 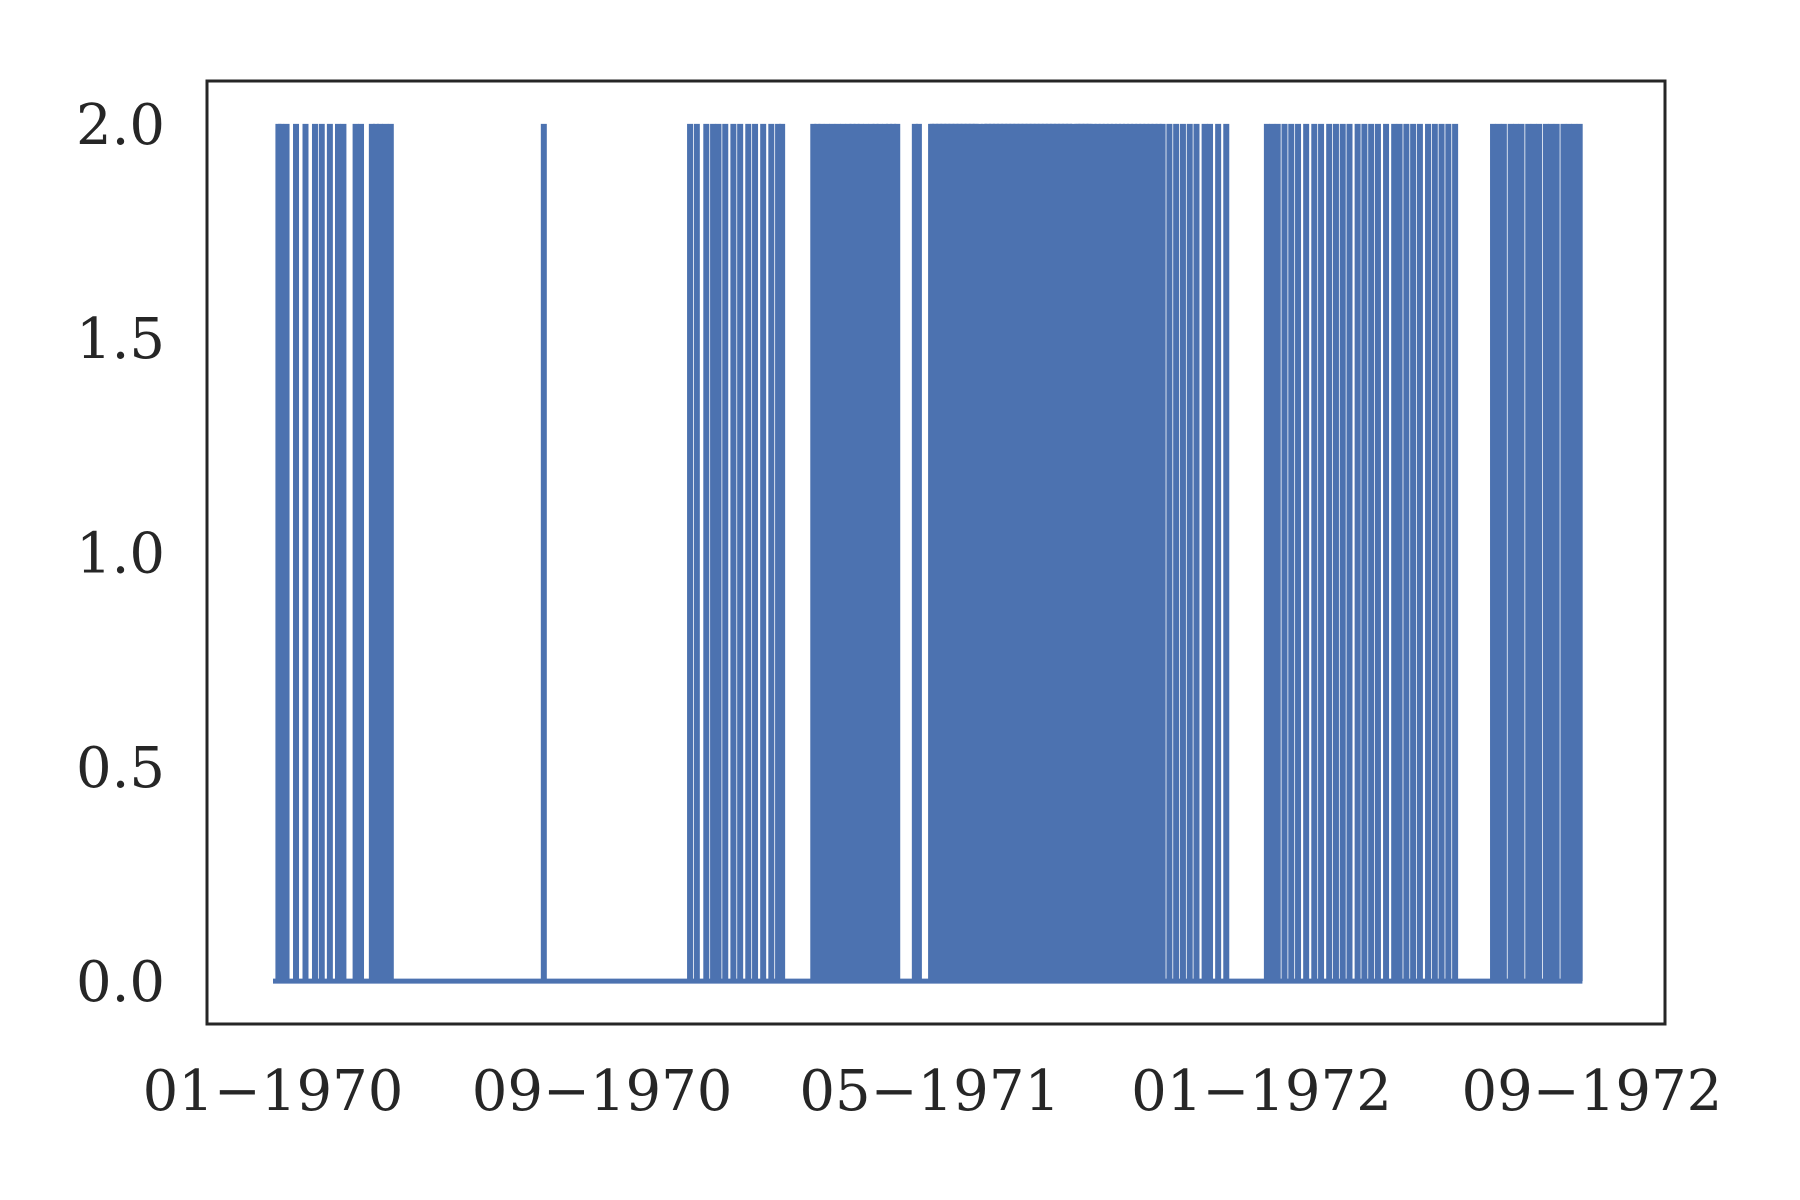 What do you see at coordinates (602, 1091) in the screenshot?
I see `x-tick-label-1: 09−1970` at bounding box center [602, 1091].